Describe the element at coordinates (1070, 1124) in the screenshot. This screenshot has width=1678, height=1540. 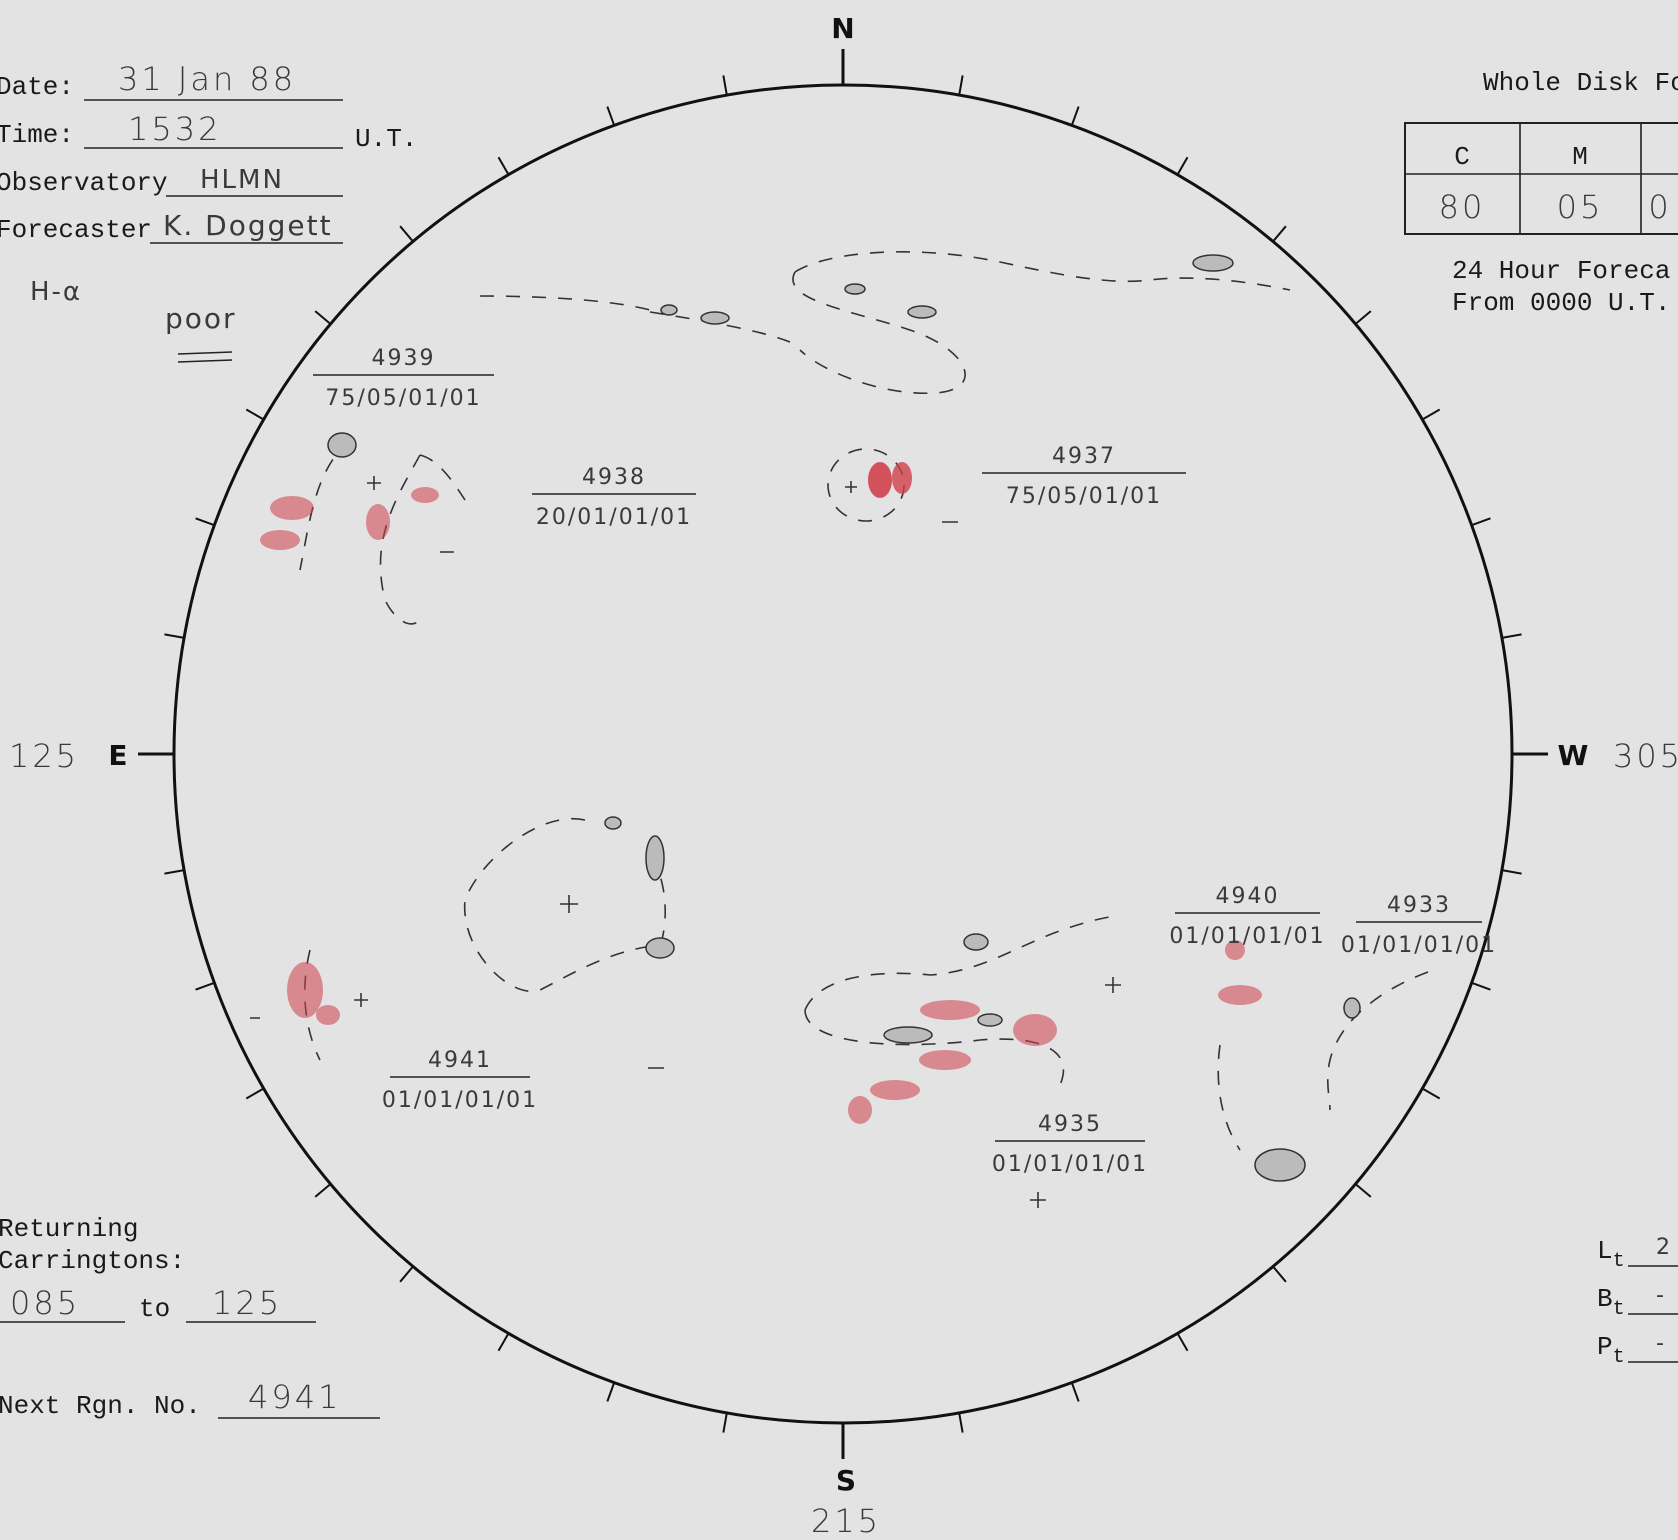
I see `region-number: 4935` at that location.